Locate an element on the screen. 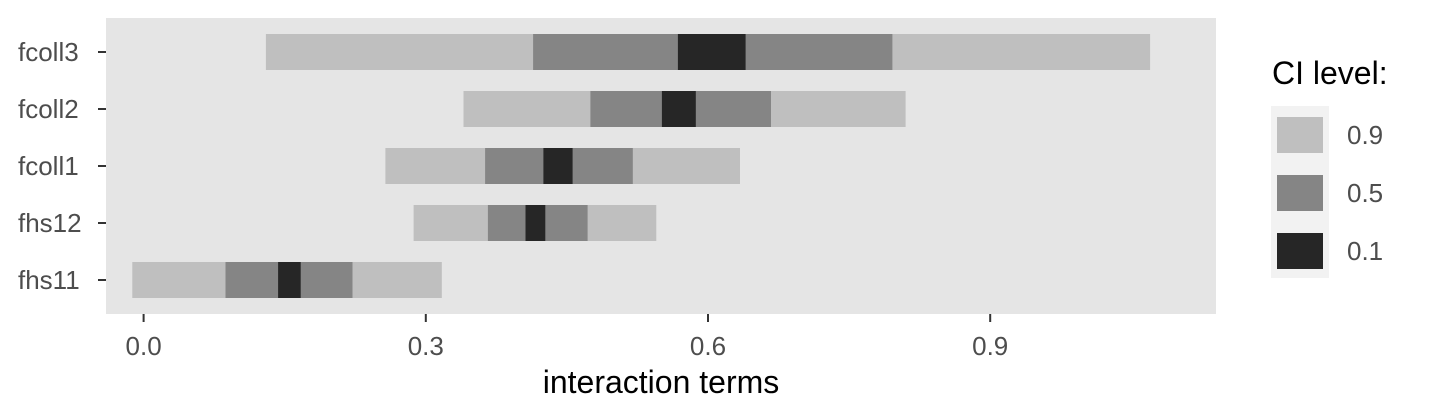 The width and height of the screenshot is (1440, 420). interval-bar-fhs11-ci-0.1 is located at coordinates (289, 280).